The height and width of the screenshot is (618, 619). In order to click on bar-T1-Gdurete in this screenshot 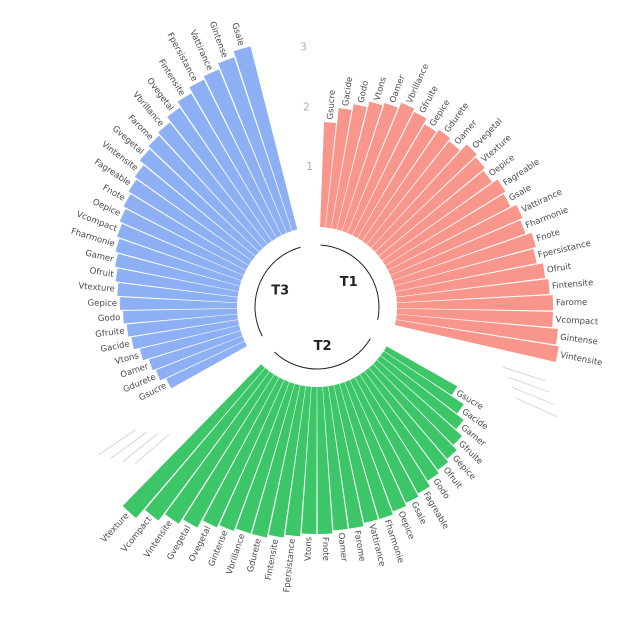, I will do `click(406, 187)`.